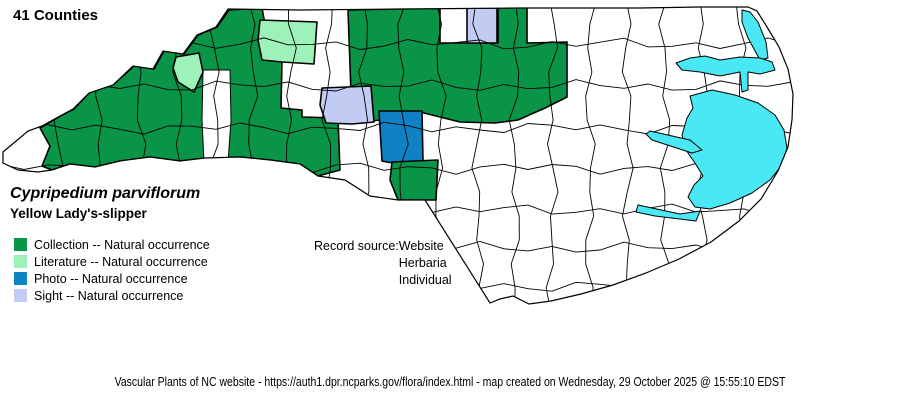  I want to click on legend-item-collection: Collection -- Natural occurrence, so click(112, 244).